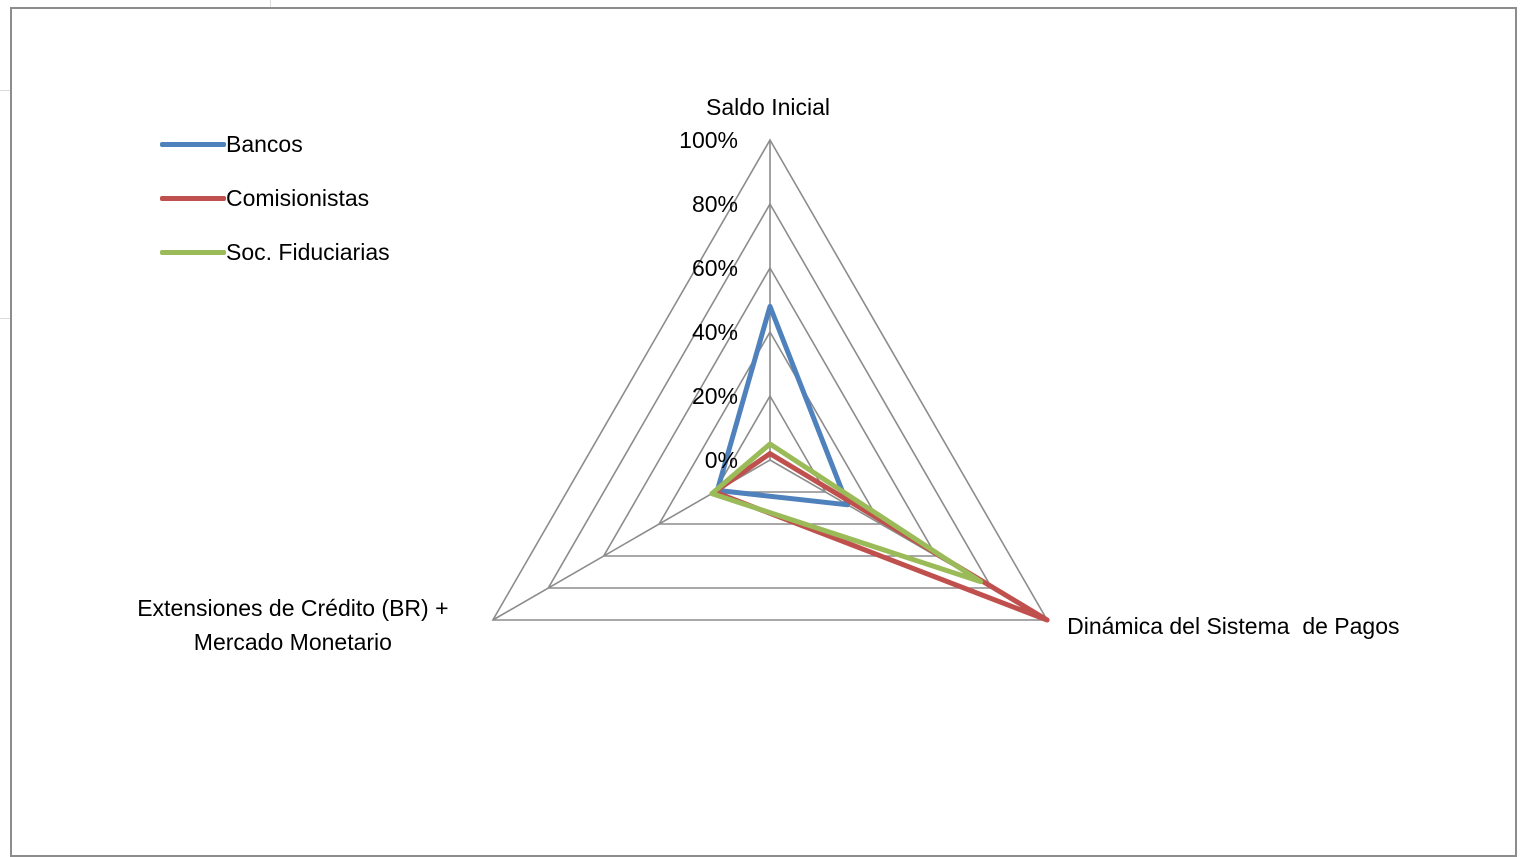 This screenshot has height=857, width=1521. I want to click on series-line-comisionistas, so click(881, 537).